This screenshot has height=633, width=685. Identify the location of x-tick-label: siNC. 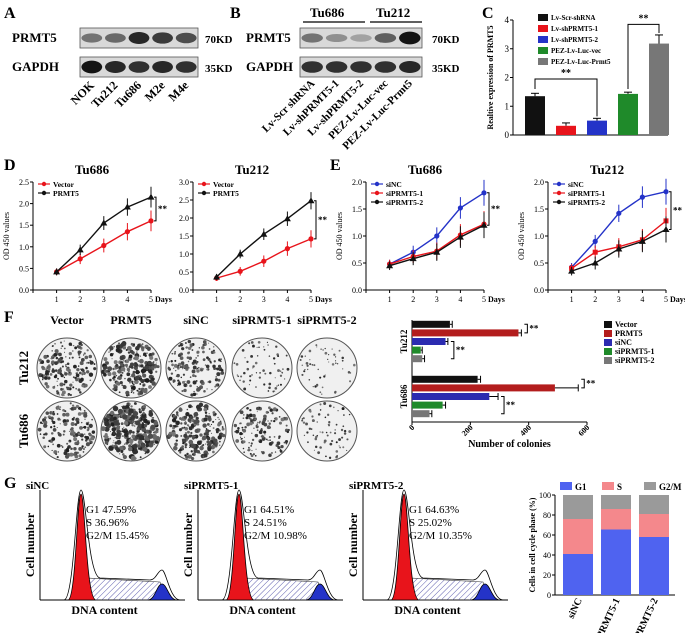
(575, 609).